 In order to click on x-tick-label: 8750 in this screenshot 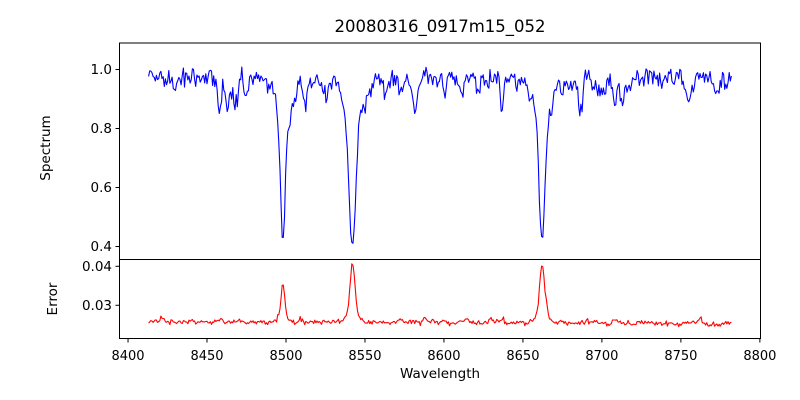, I will do `click(680, 356)`.